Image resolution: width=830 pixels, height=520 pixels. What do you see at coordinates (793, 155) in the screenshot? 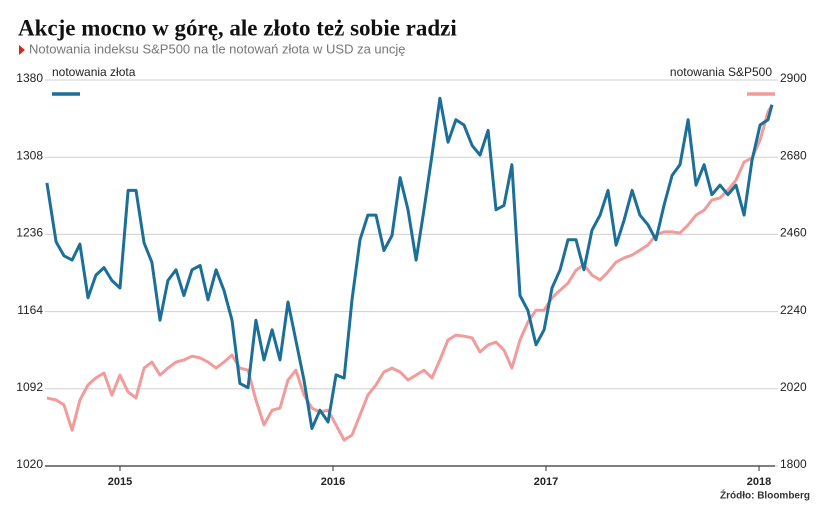
I see `y2-tick-label: 2680` at bounding box center [793, 155].